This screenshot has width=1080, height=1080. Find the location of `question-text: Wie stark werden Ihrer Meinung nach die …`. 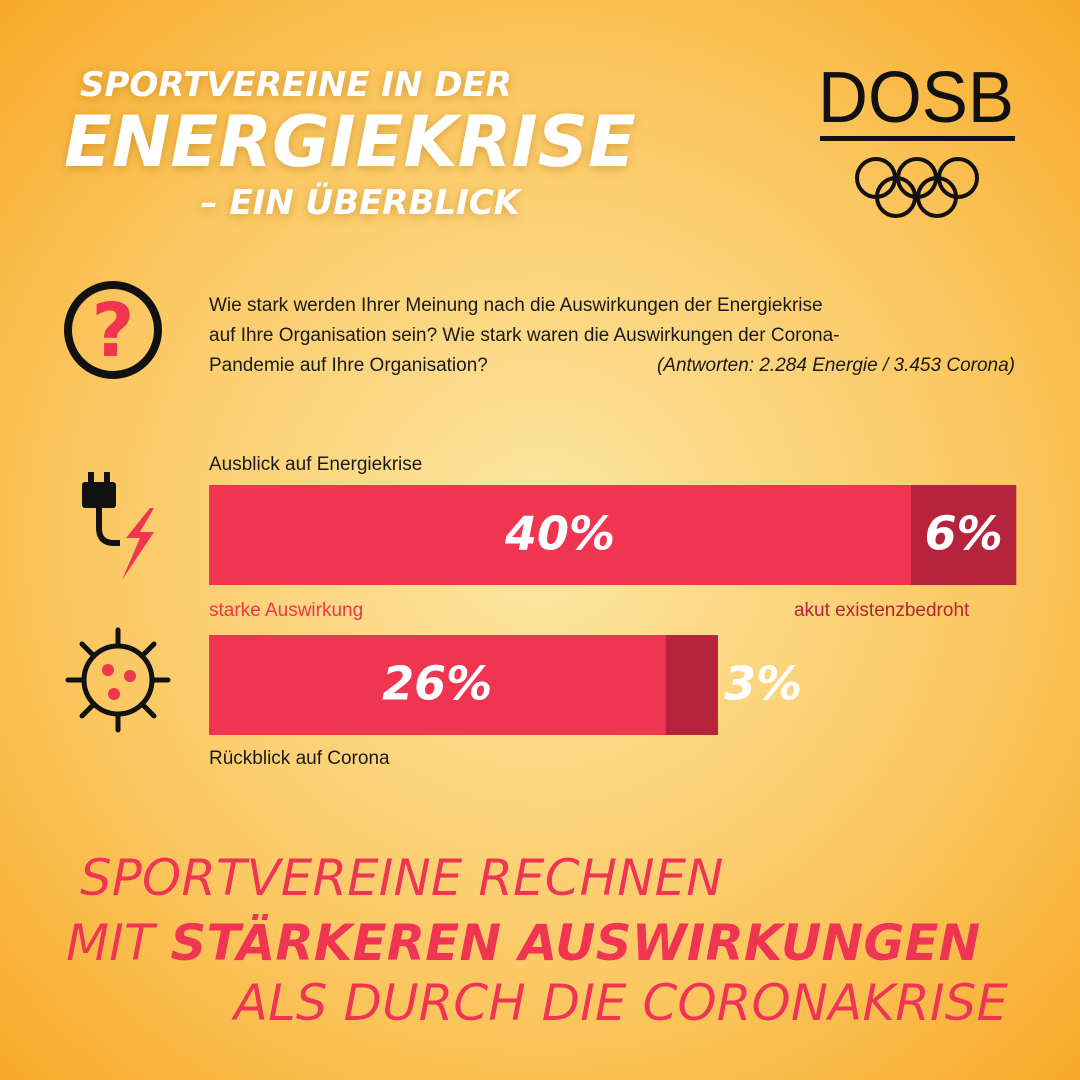

question-text: Wie stark werden Ihrer Meinung nach die … is located at coordinates (516, 305).